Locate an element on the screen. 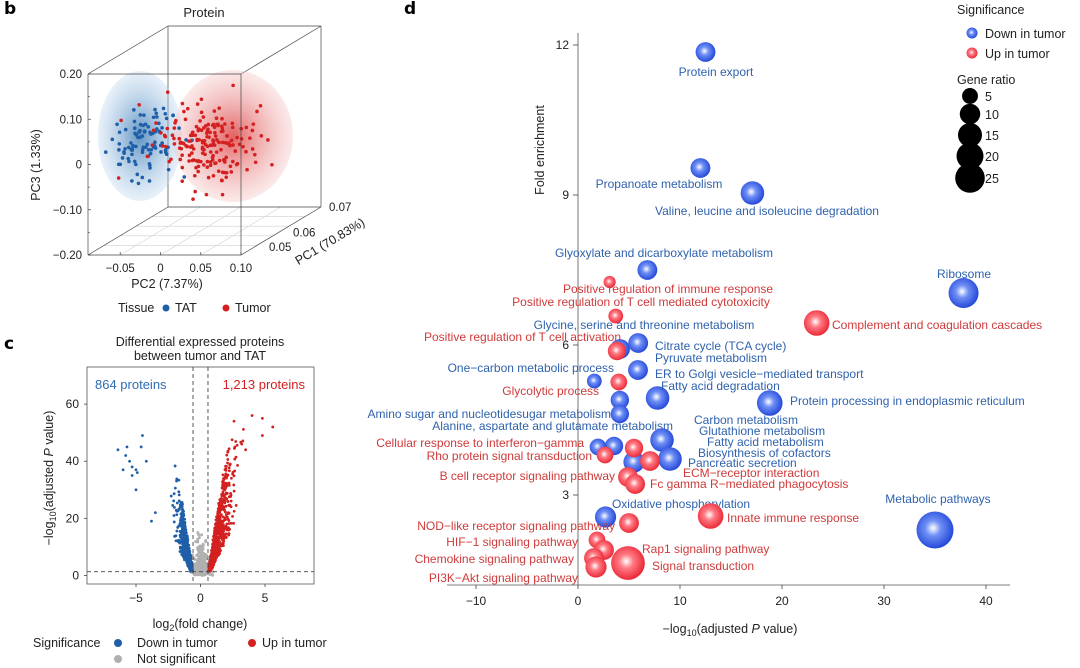 This screenshot has width=1080, height=668. bubble-label-pancreatic-secretion: Pancreatic secretion is located at coordinates (742, 463).